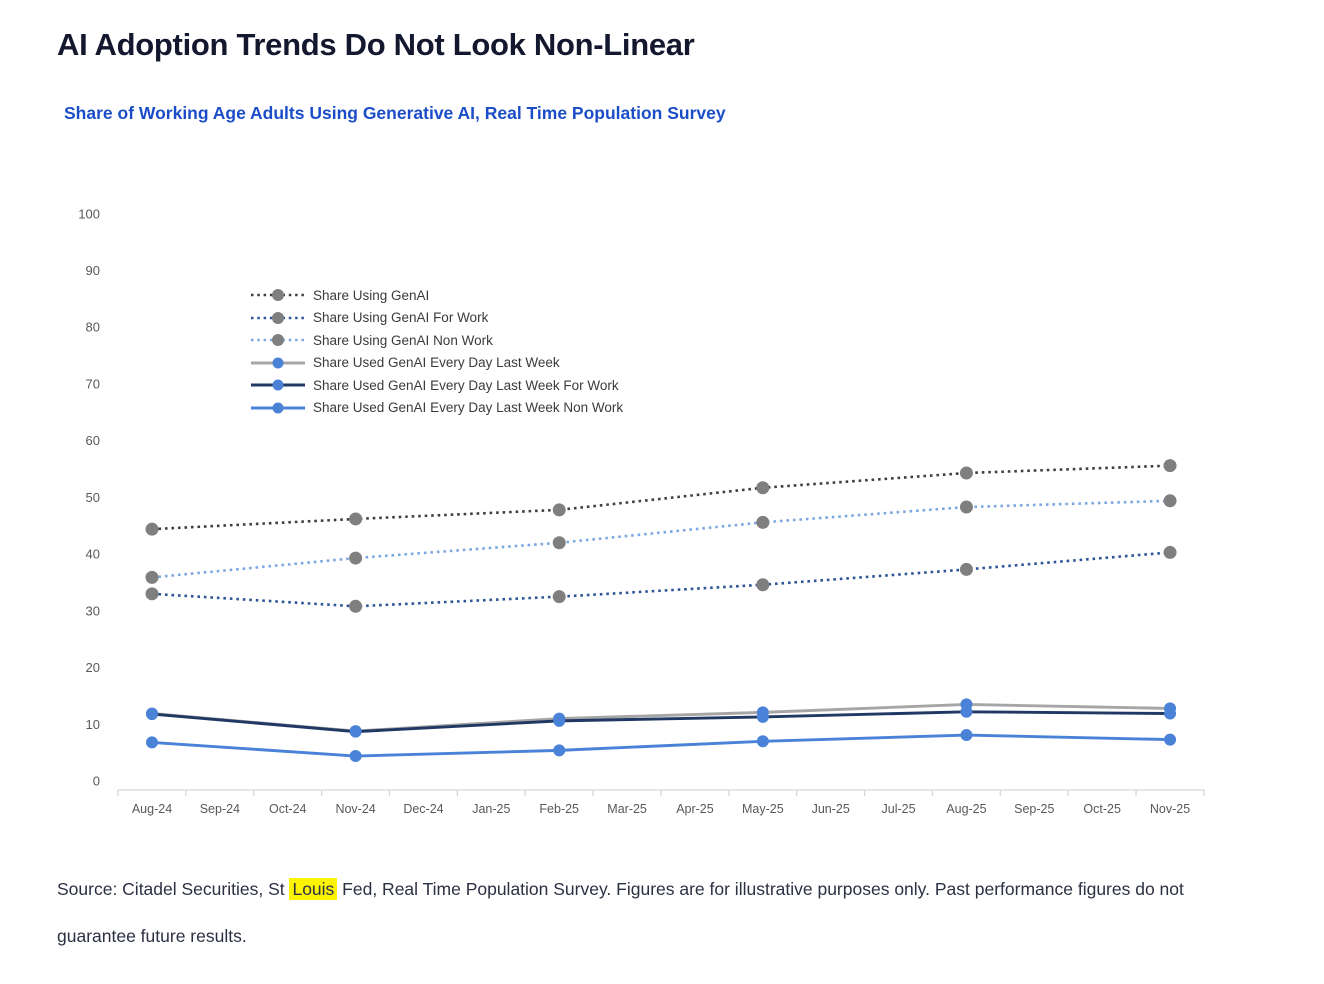  What do you see at coordinates (1034, 809) in the screenshot?
I see `x-axis-tick-label: Sep-25` at bounding box center [1034, 809].